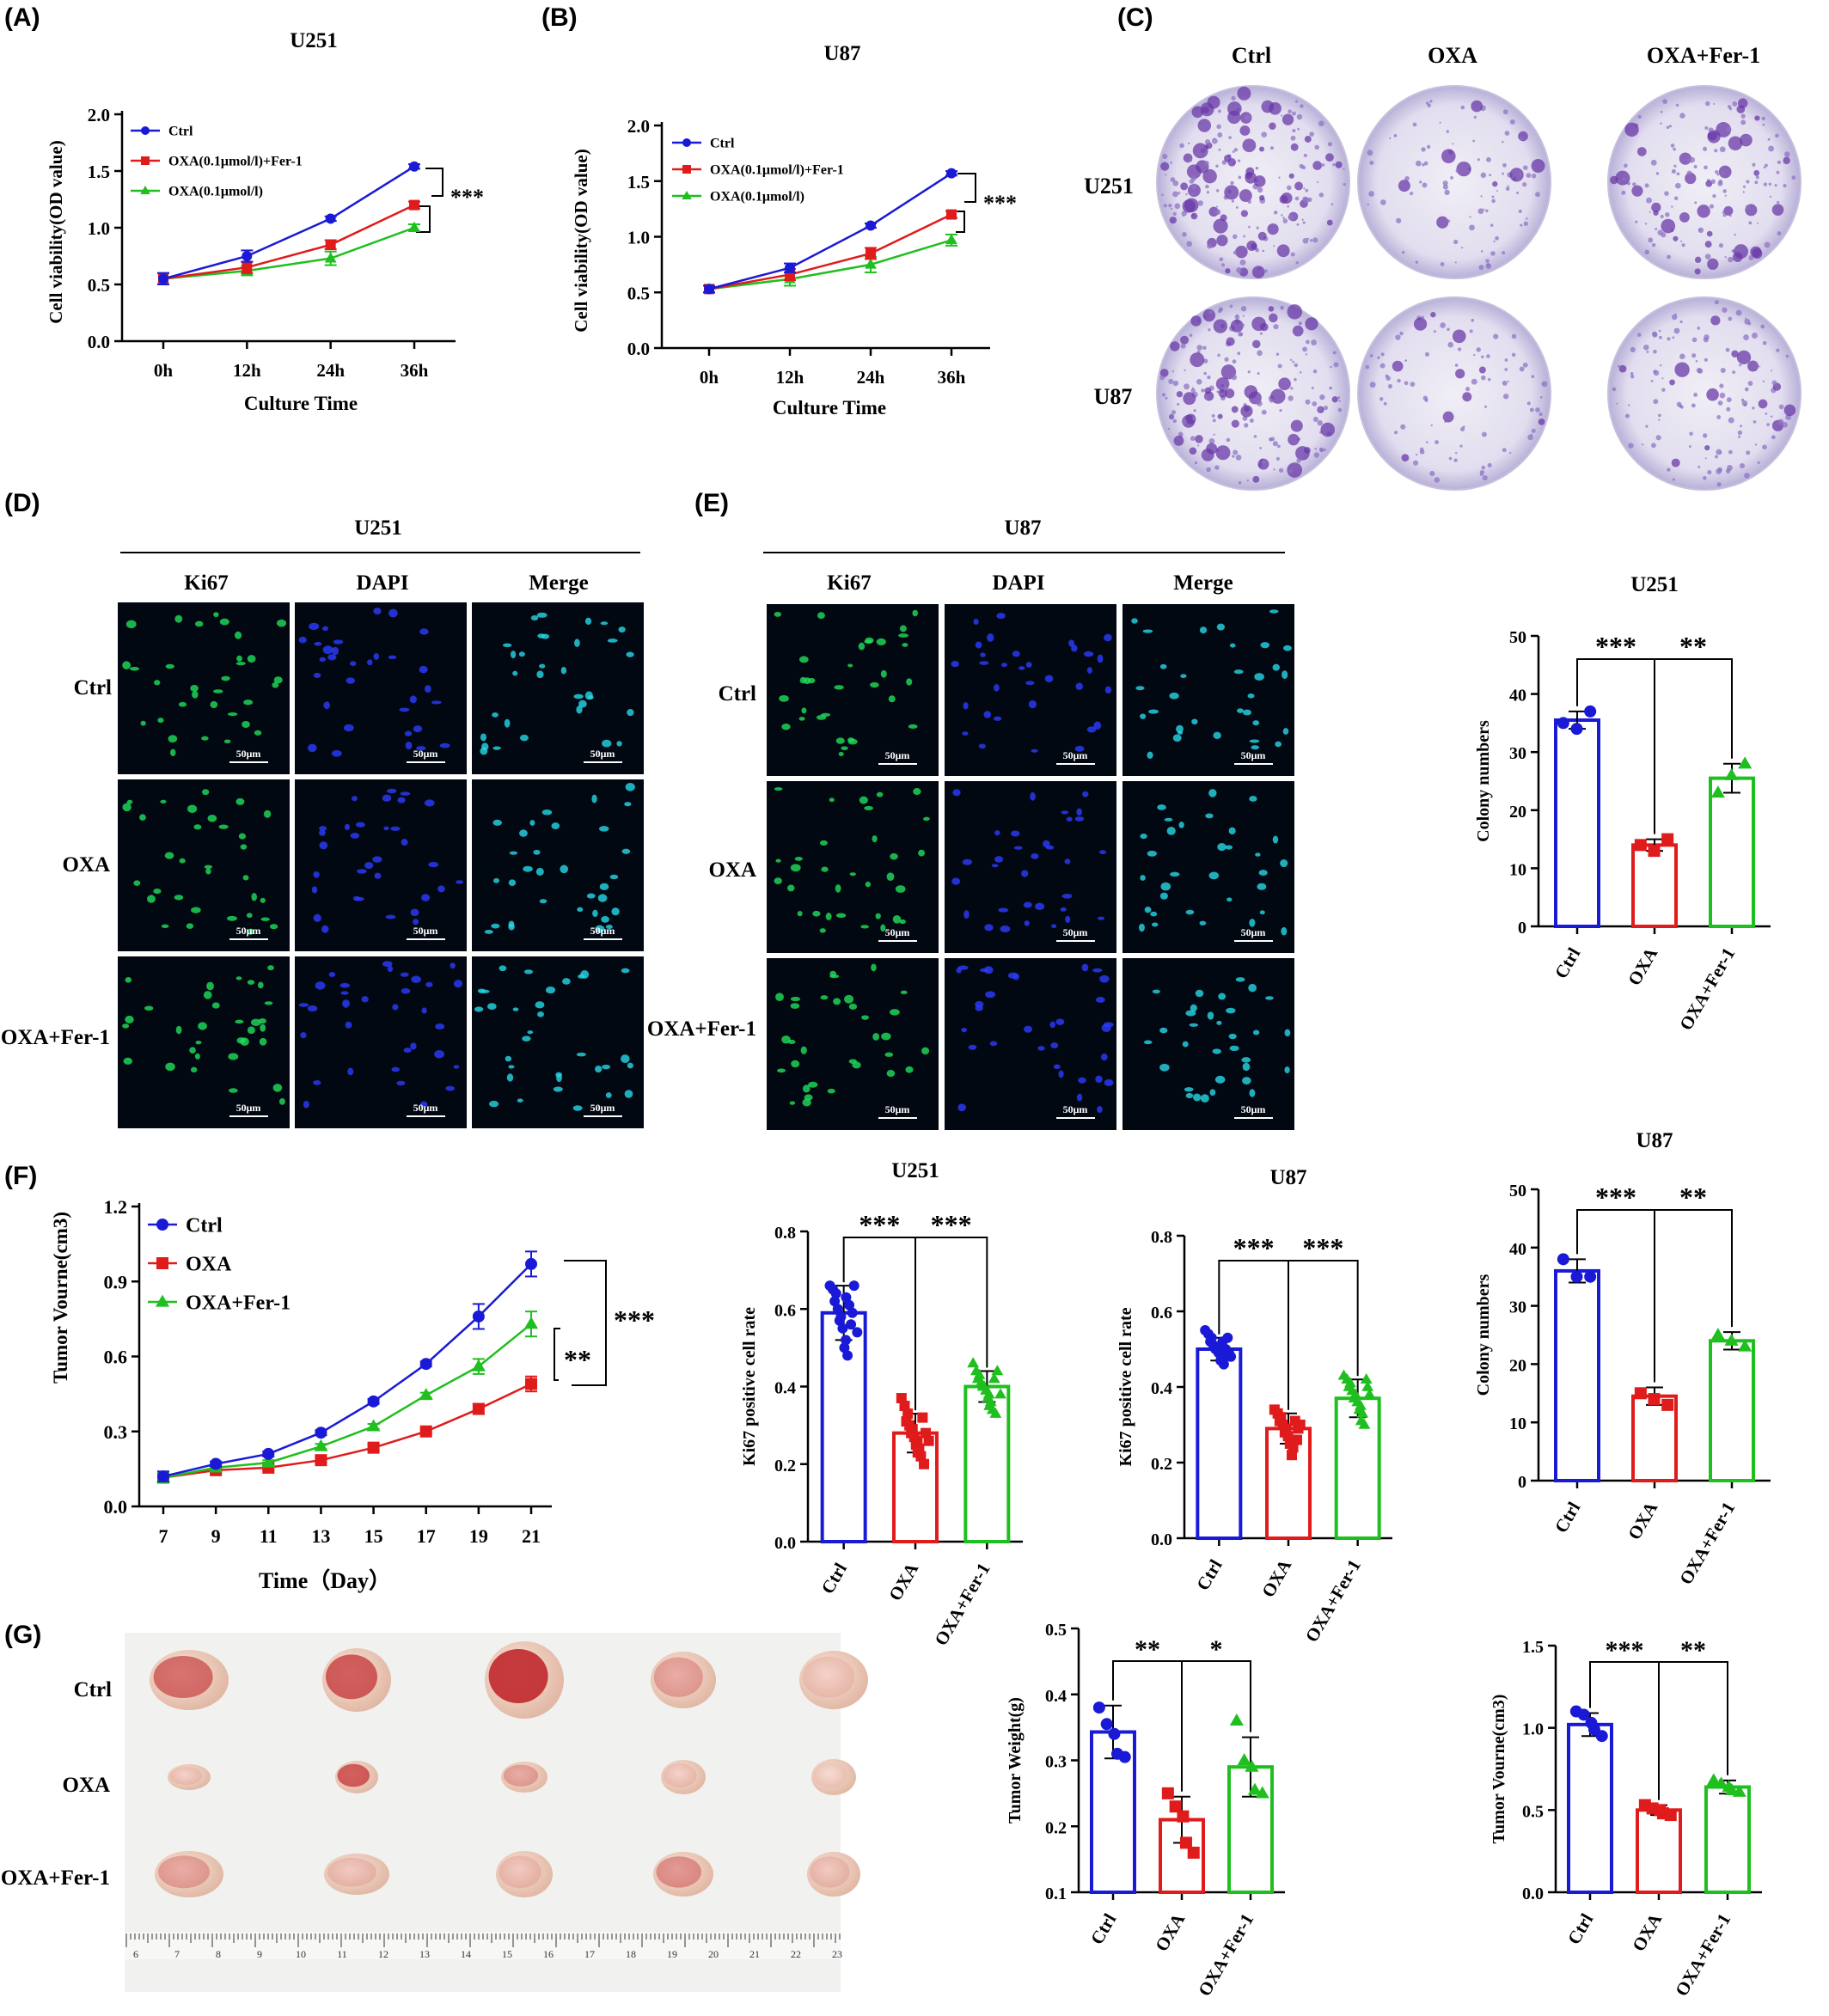  I want to click on series-line, so click(288, 242).